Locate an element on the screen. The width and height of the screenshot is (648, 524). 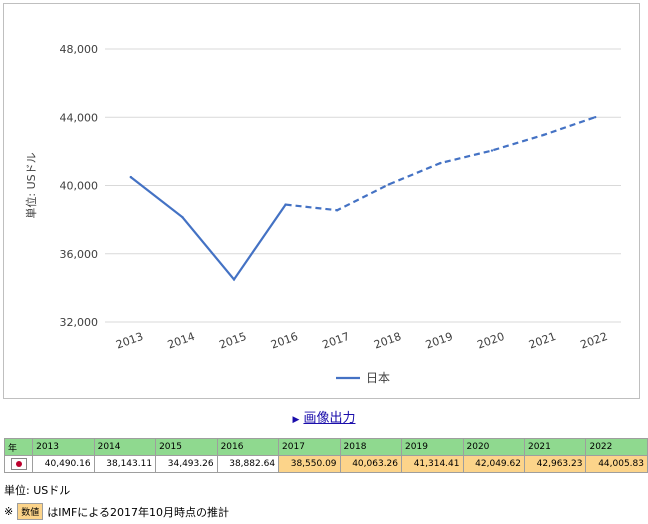
series-line-actual is located at coordinates (208, 229).